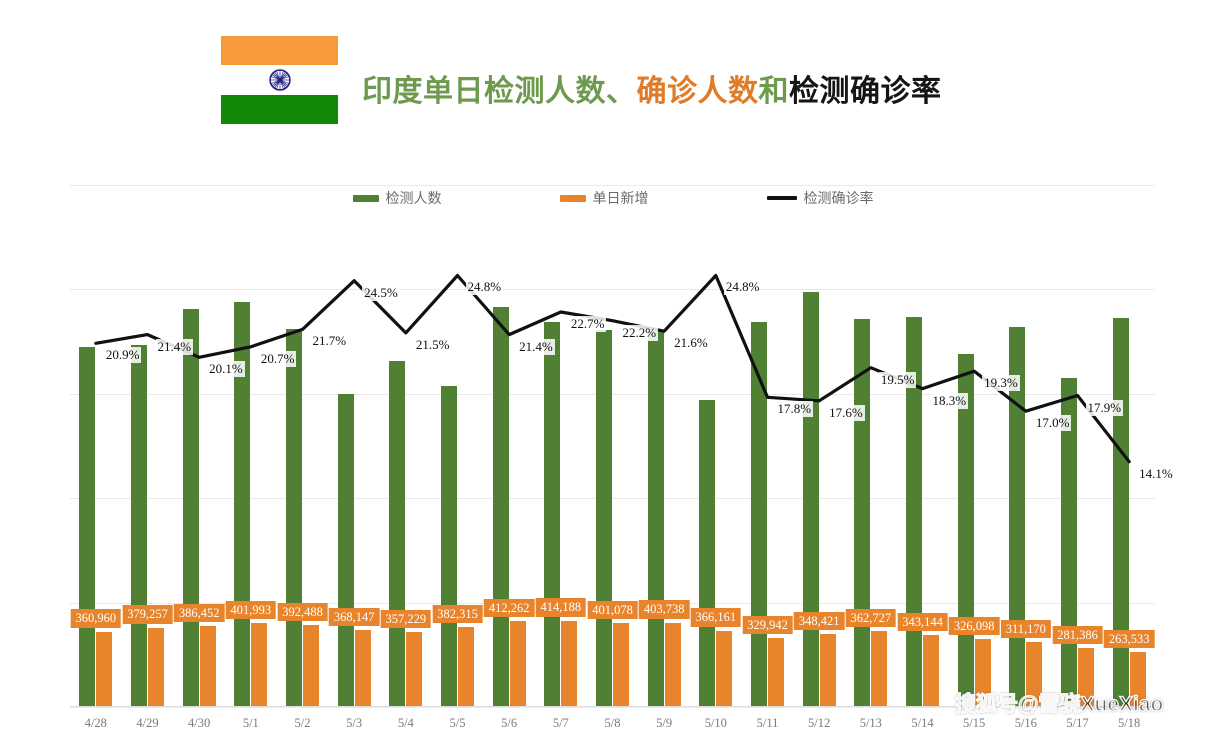 The image size is (1226, 742). I want to click on flag-band-white, so click(279, 80).